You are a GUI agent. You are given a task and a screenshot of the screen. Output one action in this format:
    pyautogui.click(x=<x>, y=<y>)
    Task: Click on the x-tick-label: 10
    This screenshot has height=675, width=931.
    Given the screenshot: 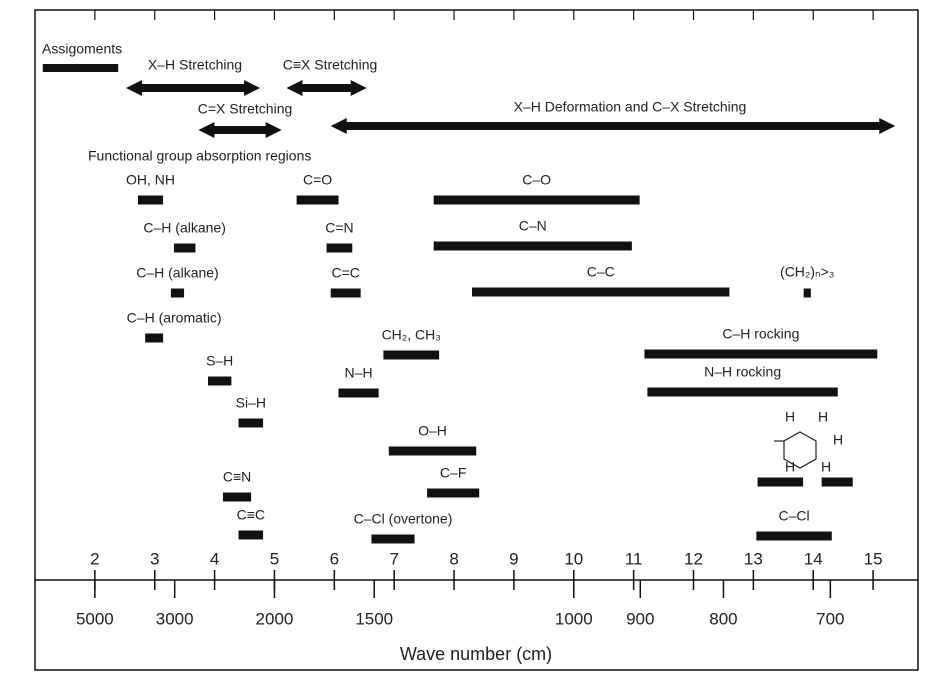 What is the action you would take?
    pyautogui.click(x=573, y=558)
    